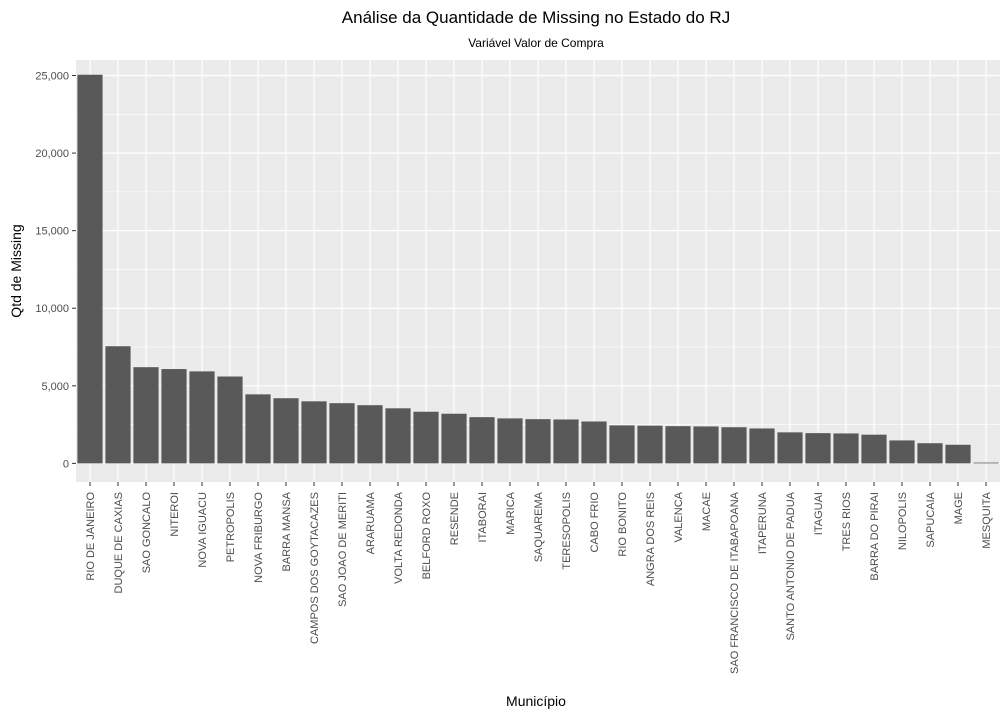 This screenshot has height=720, width=1008. I want to click on x-tick-label: RIO DE JANEIRO, so click(91, 536).